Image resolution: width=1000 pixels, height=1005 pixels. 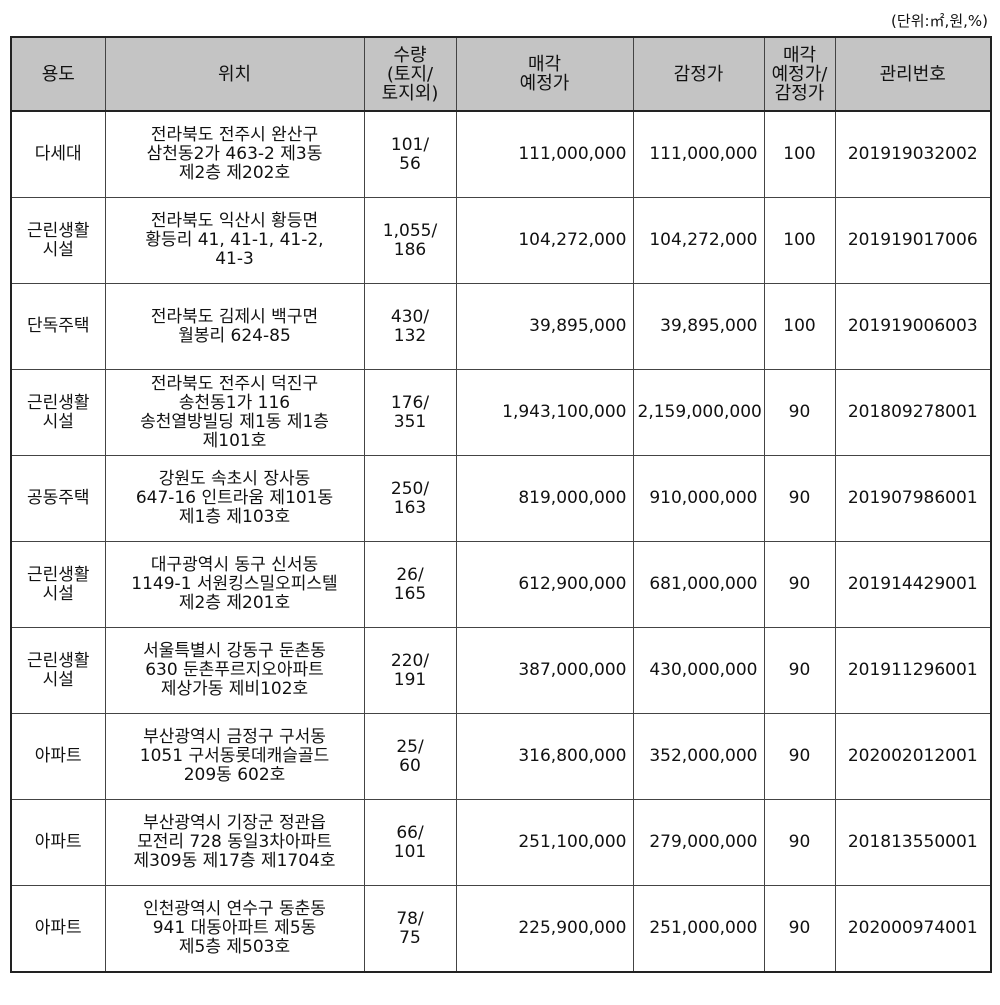 I want to click on location-cell: 부산광역시 금정구 구서동 1051 구서동롯데캐슬골드 209동 602호, so click(x=234, y=756).